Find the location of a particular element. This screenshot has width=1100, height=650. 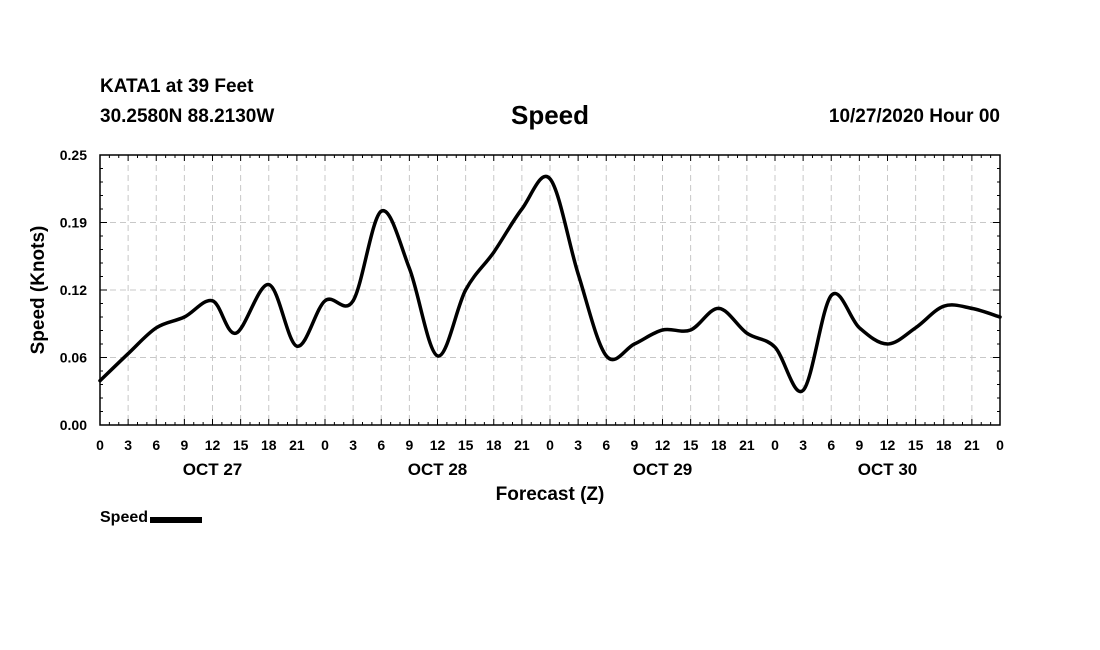

y-tick-labels: 0.00 0.06 0.12 0.19 0.25 is located at coordinates (73, 290).